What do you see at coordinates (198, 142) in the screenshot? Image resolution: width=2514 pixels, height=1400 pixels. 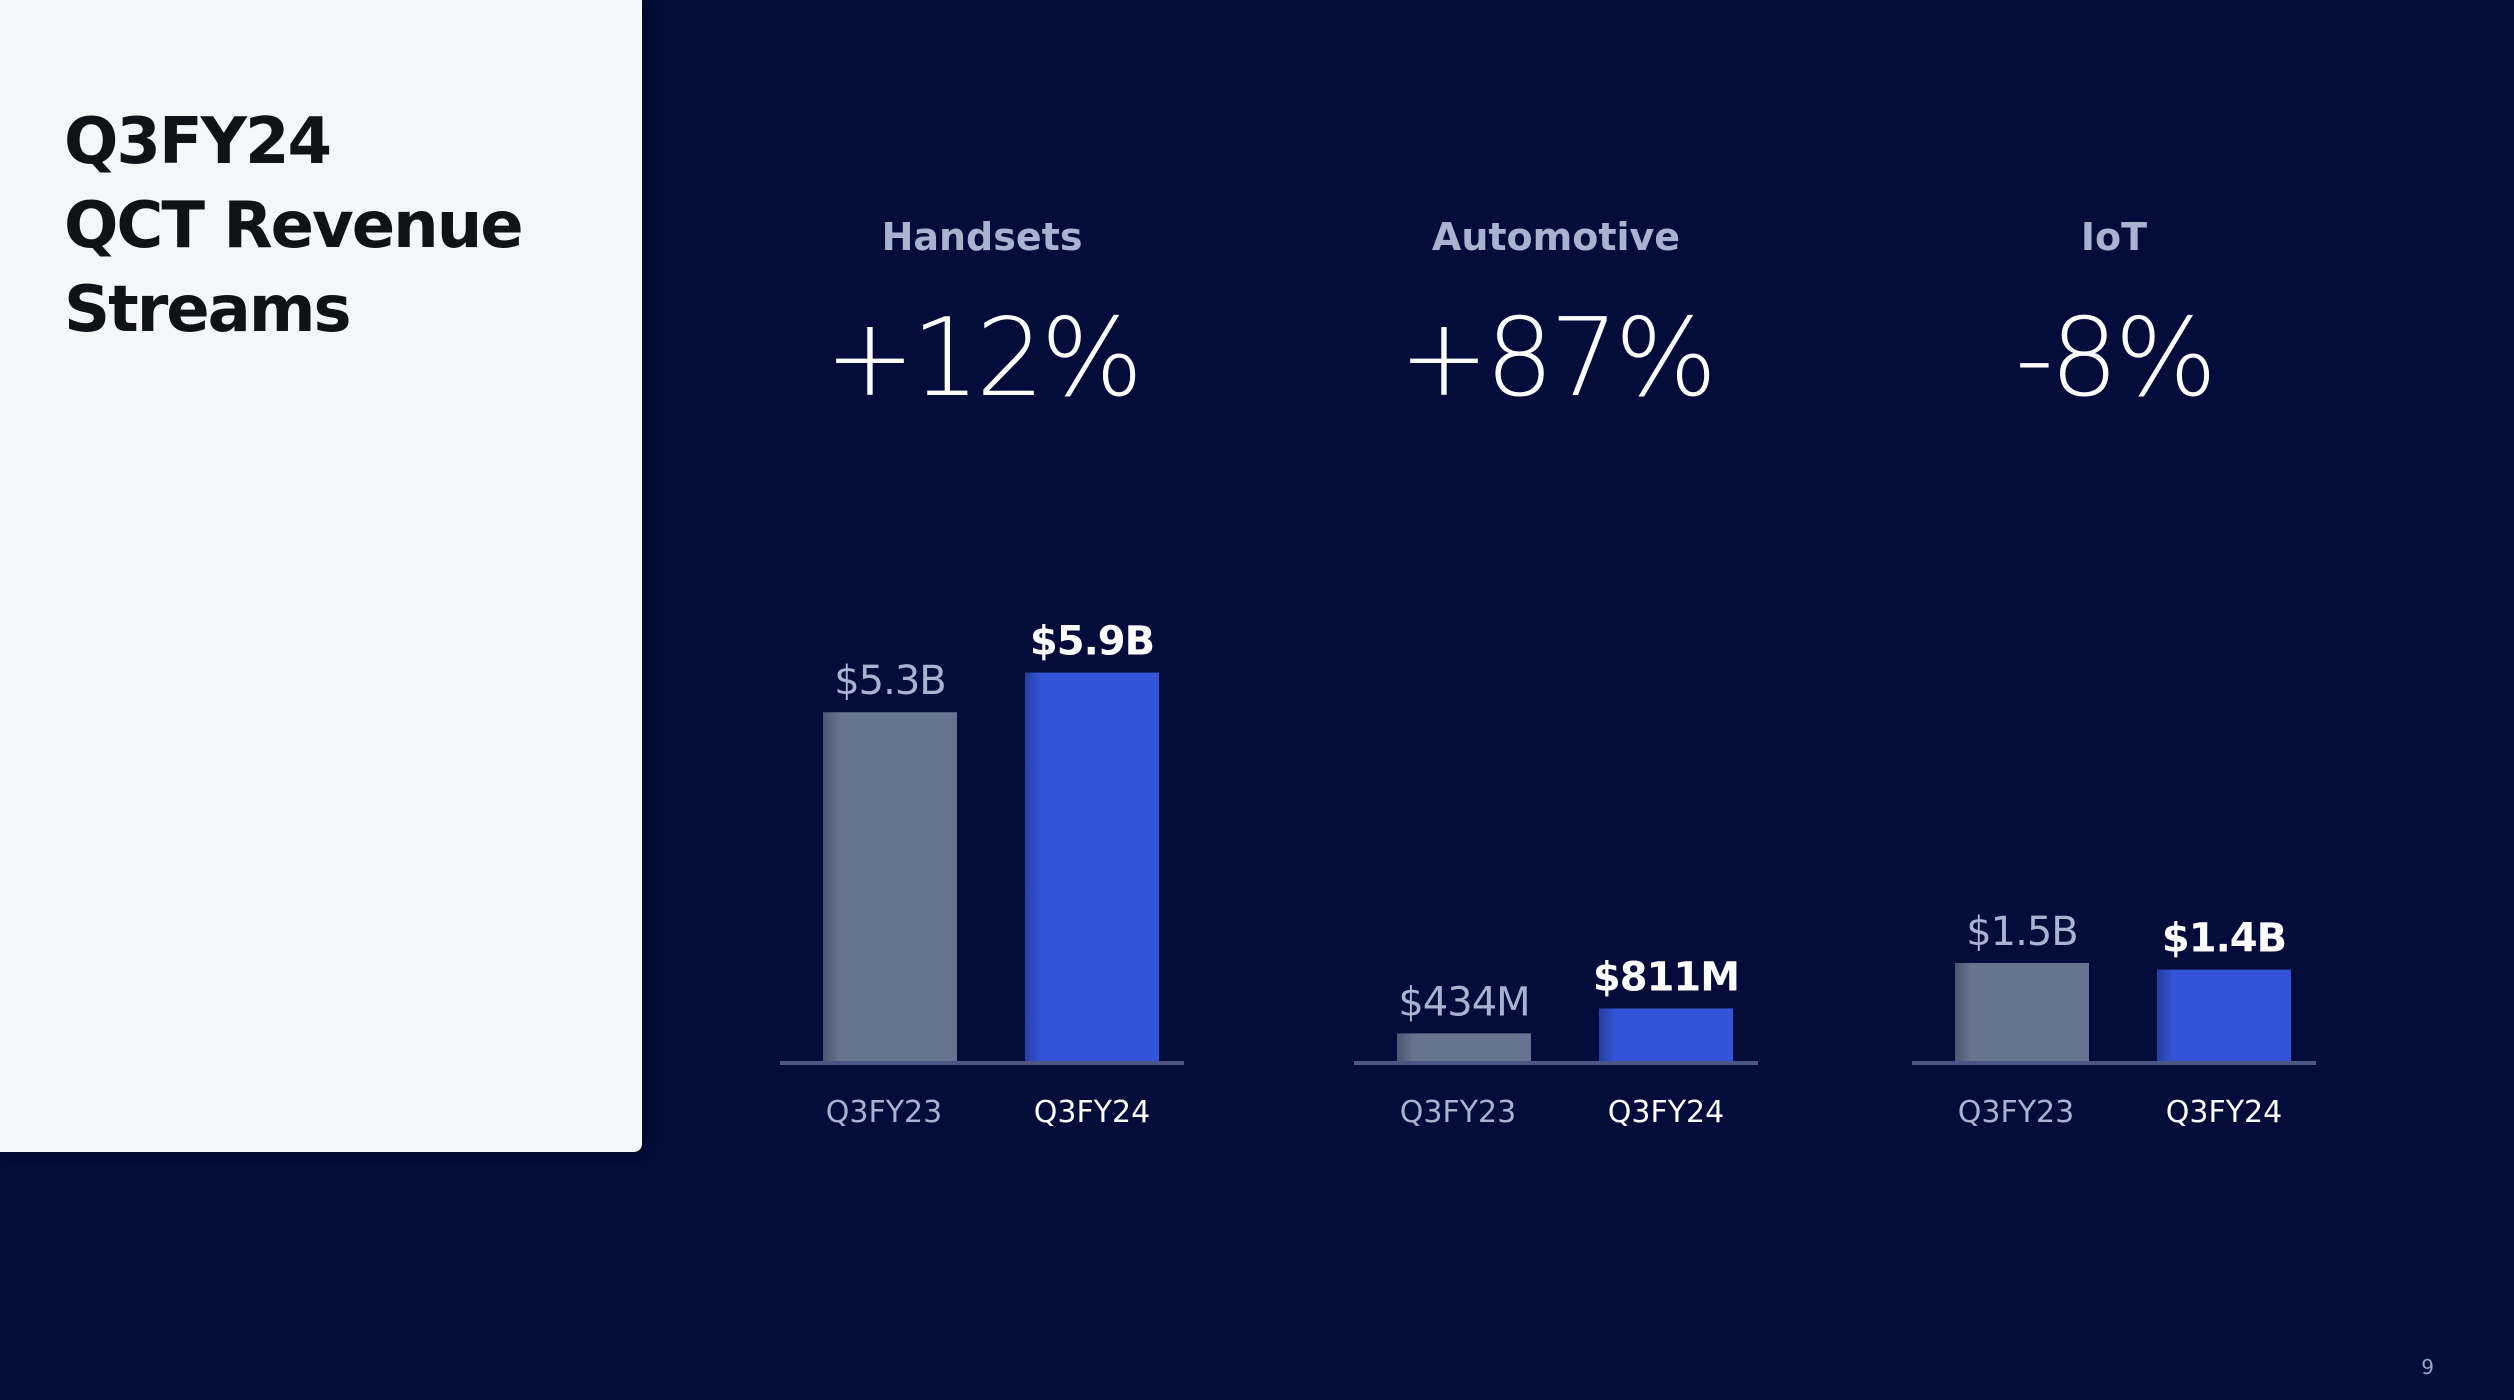 I see `title-line-1: Q3FY24` at bounding box center [198, 142].